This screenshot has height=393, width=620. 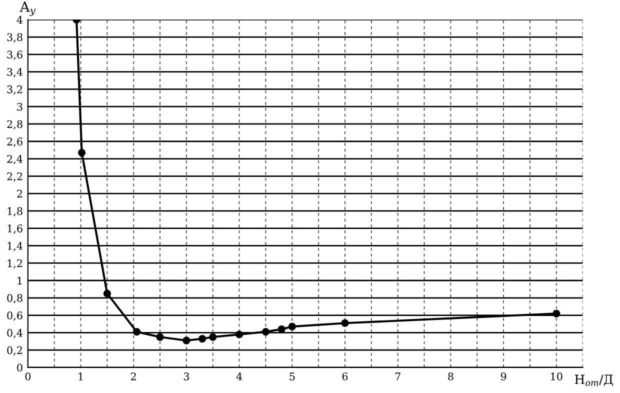 What do you see at coordinates (556, 376) in the screenshot?
I see `x-tick-label: 10` at bounding box center [556, 376].